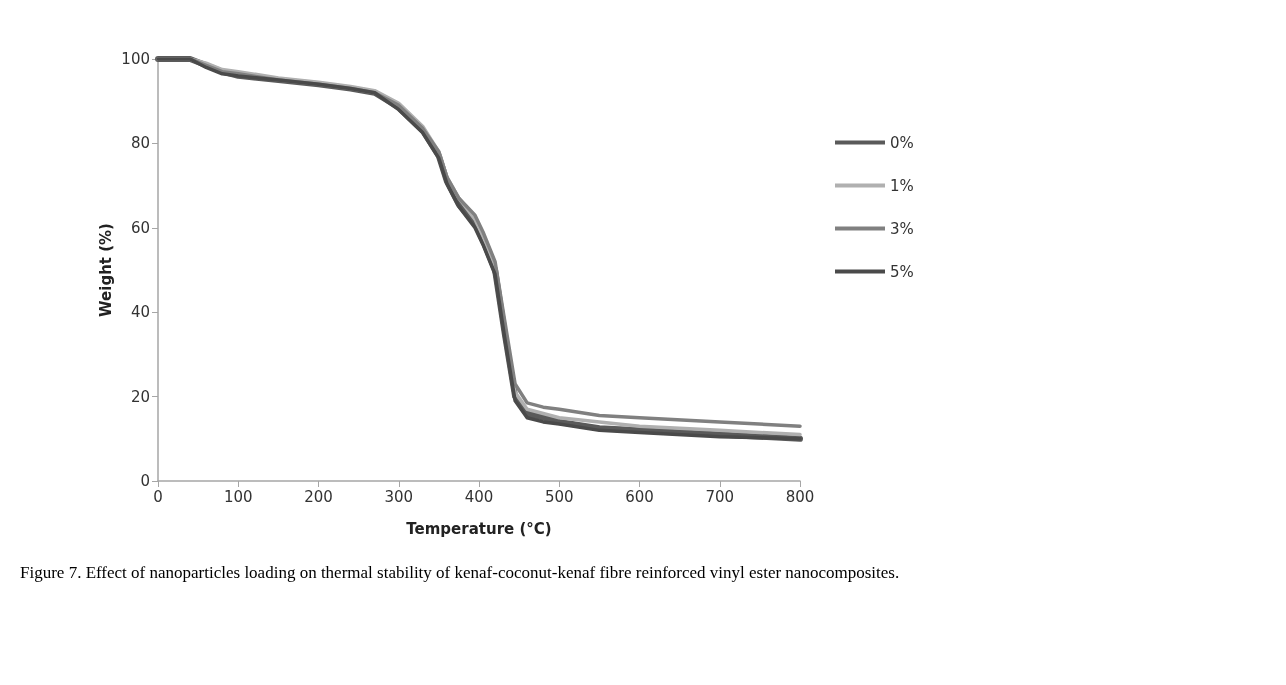 This screenshot has height=685, width=1286. What do you see at coordinates (559, 496) in the screenshot?
I see `x-tick-label: 500` at bounding box center [559, 496].